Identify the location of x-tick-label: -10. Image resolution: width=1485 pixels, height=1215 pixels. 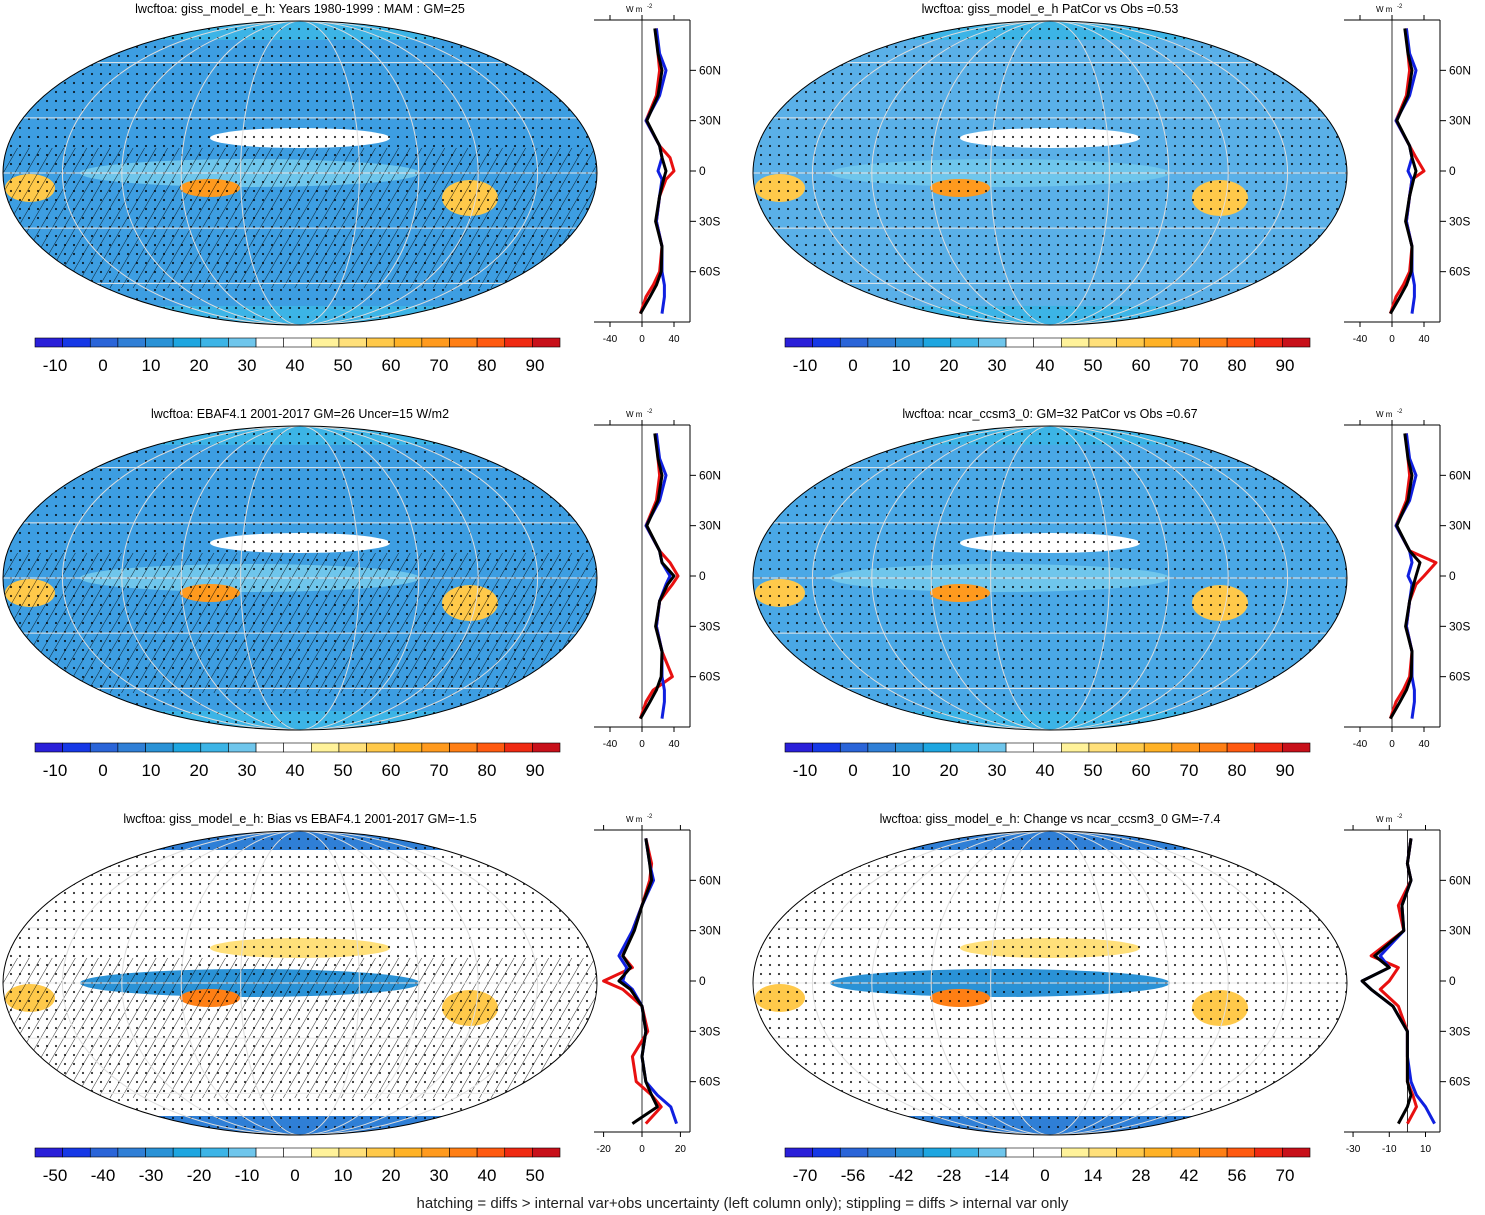
(1389, 1149).